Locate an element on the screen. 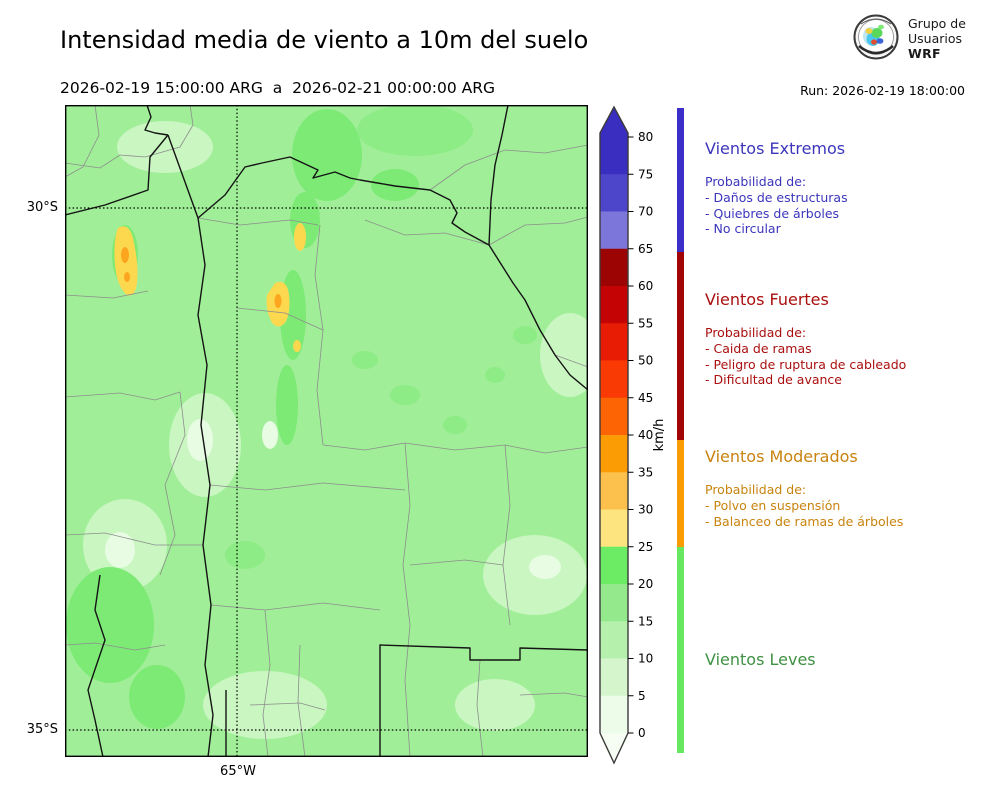 Image resolution: width=1000 pixels, height=800 pixels. colorbar-tick-label: 30 is located at coordinates (645, 510).